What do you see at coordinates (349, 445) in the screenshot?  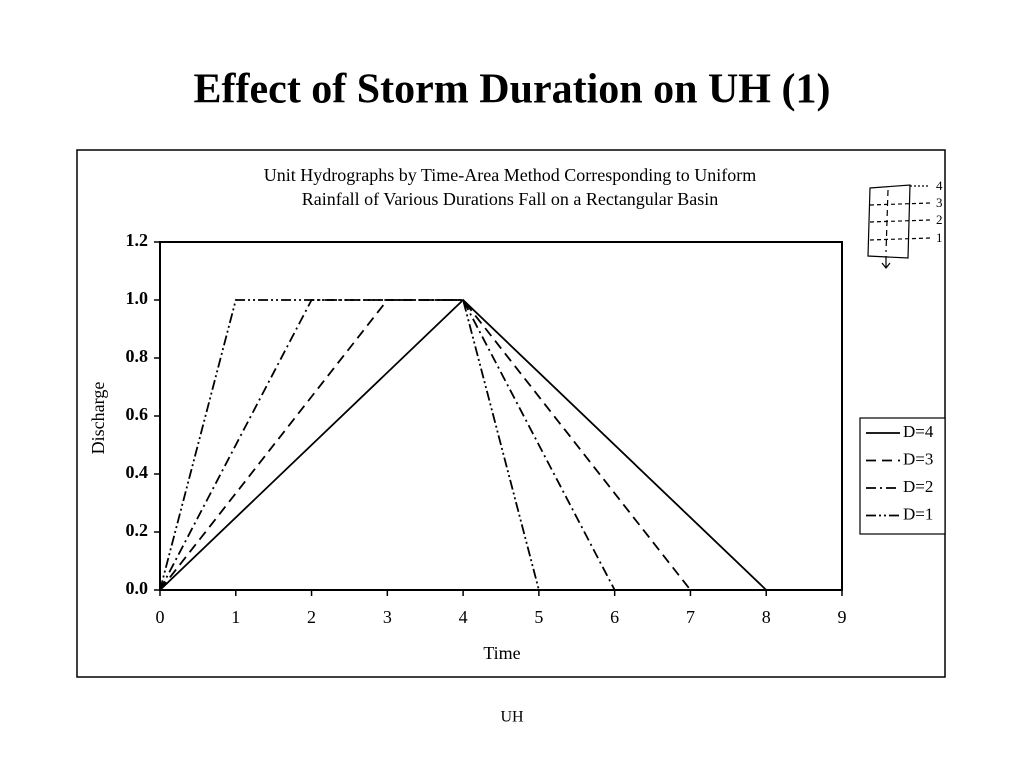 I see `series-line` at bounding box center [349, 445].